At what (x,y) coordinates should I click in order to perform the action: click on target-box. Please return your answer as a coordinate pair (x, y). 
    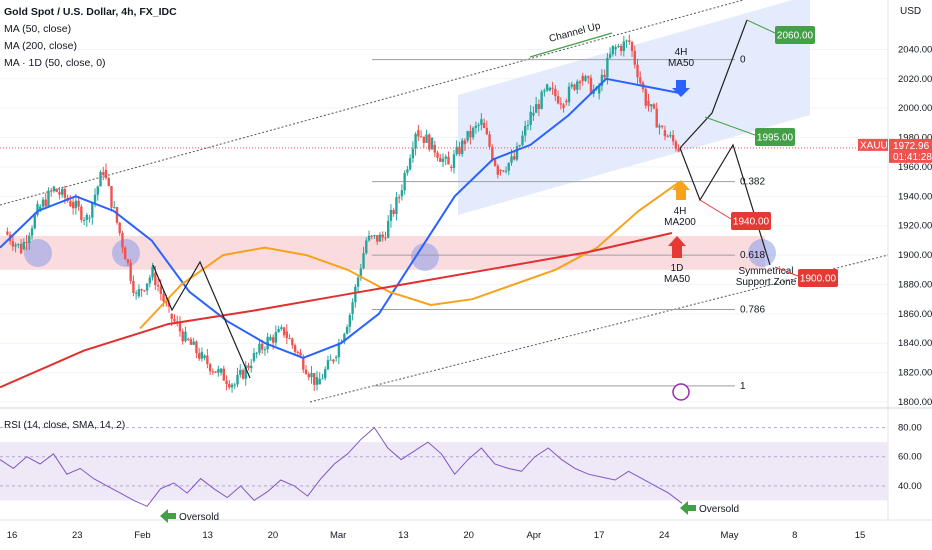
    Looking at the image, I should click on (818, 278).